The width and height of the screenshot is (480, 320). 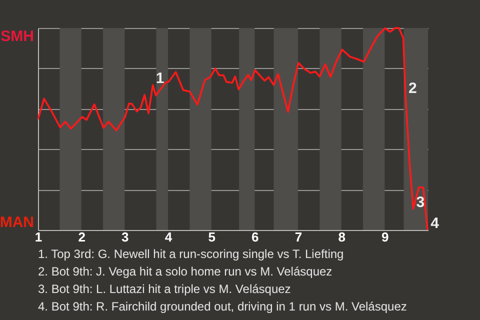 I want to click on x-tick-label: 1, so click(x=38, y=237).